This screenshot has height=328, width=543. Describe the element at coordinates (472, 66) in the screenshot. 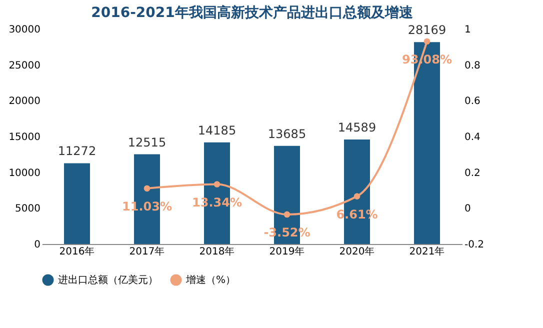

I see `y2-tick-label: 0.8` at that location.